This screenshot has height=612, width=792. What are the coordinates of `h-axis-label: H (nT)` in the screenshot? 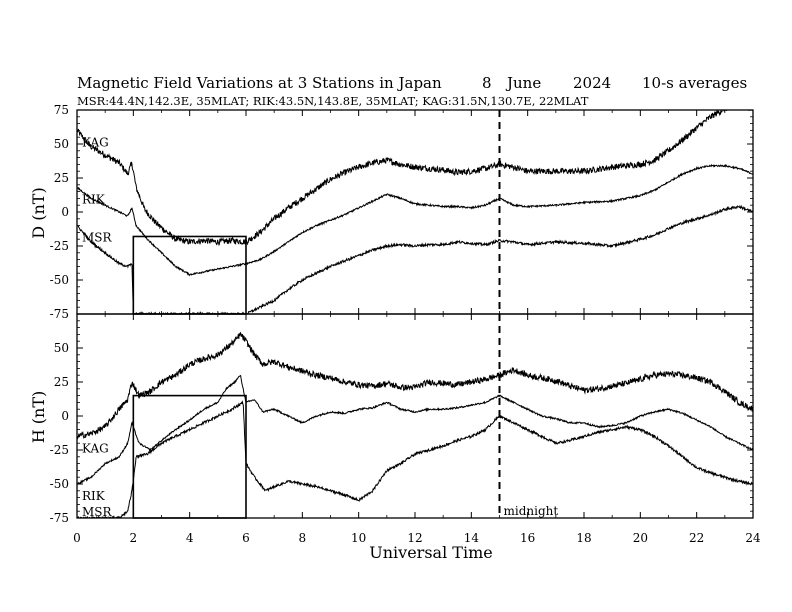 It's located at (38, 417).